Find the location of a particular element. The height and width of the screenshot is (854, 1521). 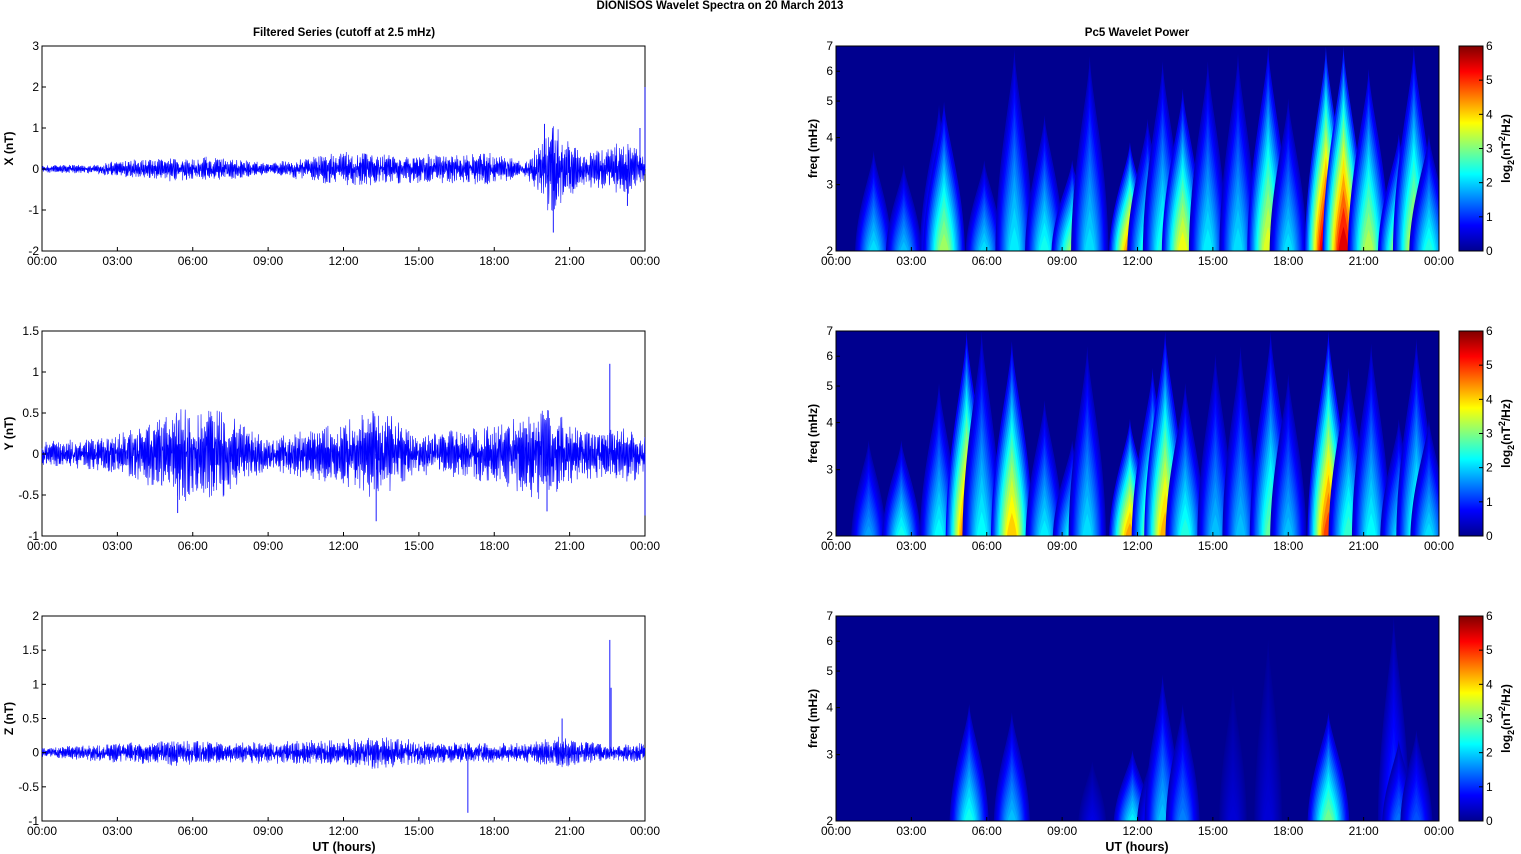

ts-z-x-tick-label: 09:00 is located at coordinates (268, 831).